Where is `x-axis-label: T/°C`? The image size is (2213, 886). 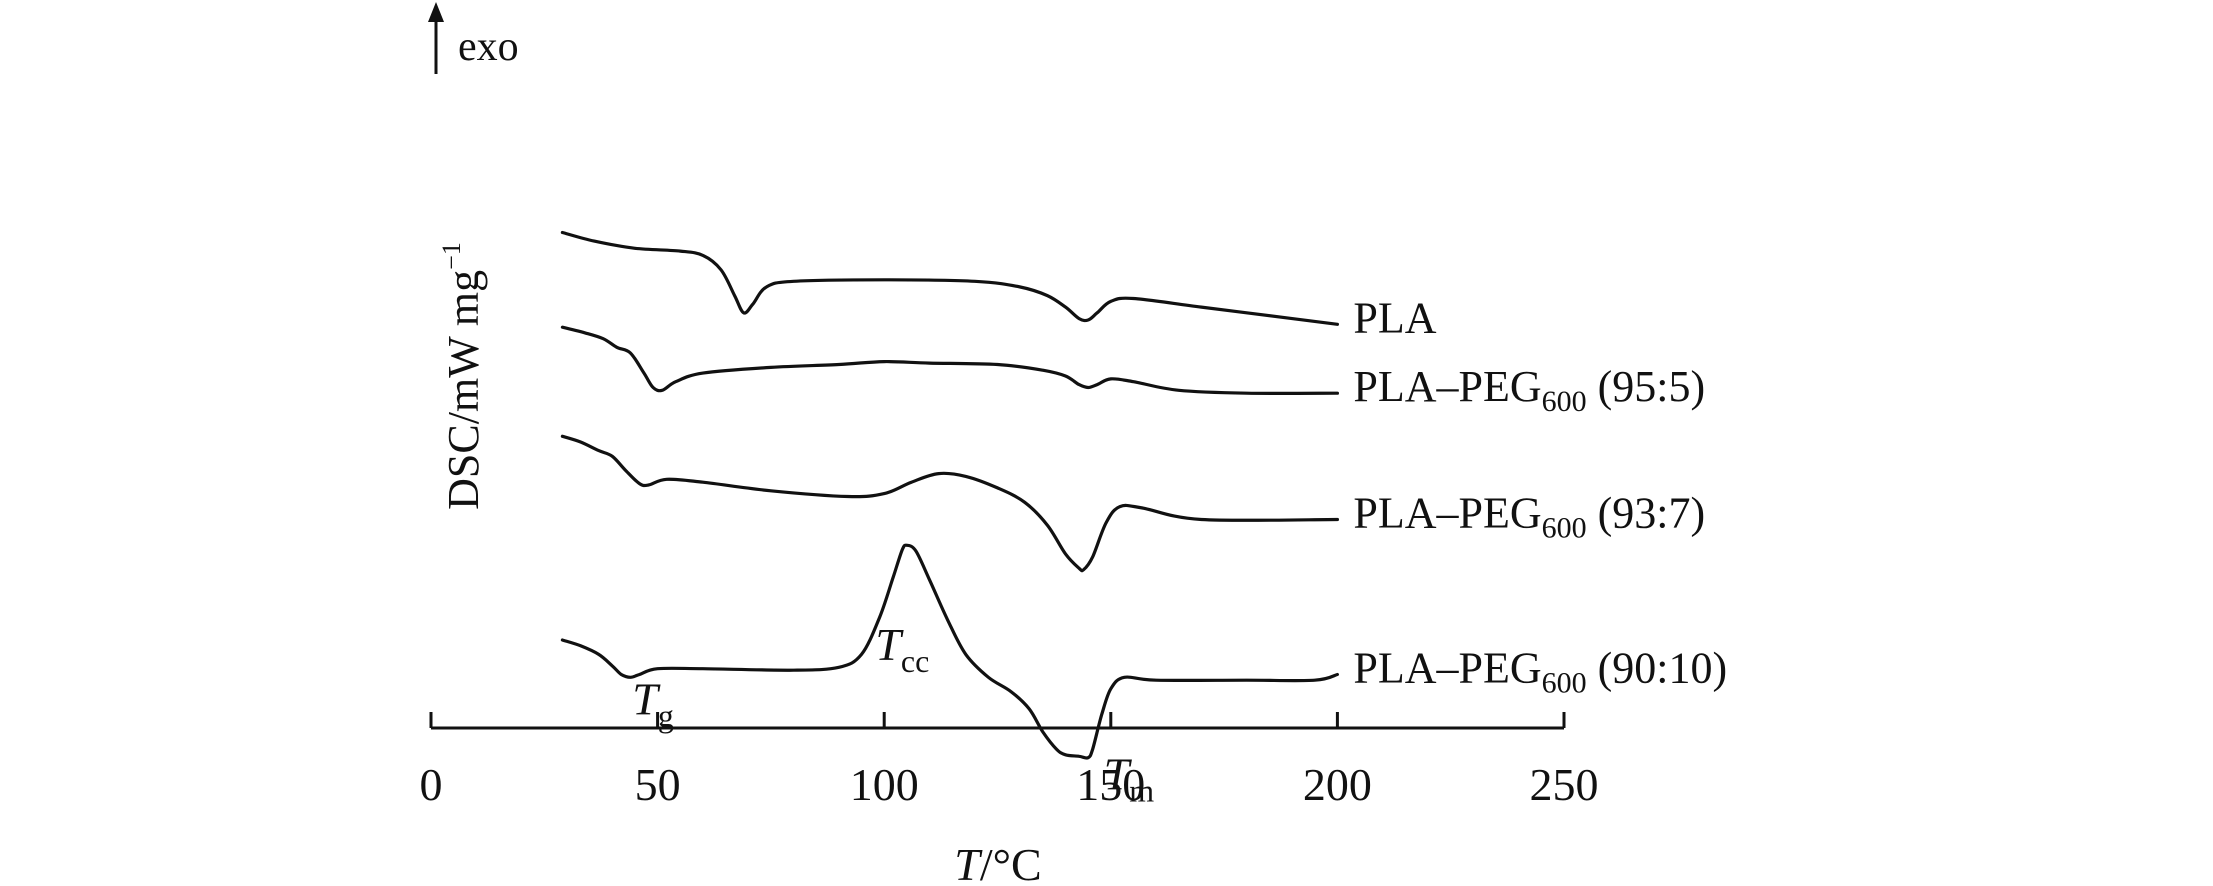
x-axis-label: T/°C is located at coordinates (997, 862).